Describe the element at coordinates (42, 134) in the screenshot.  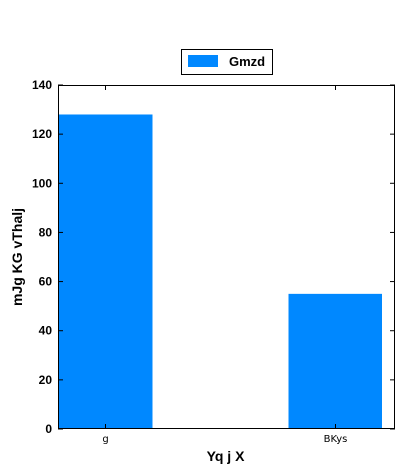
I see `y-tick-label: 120` at that location.